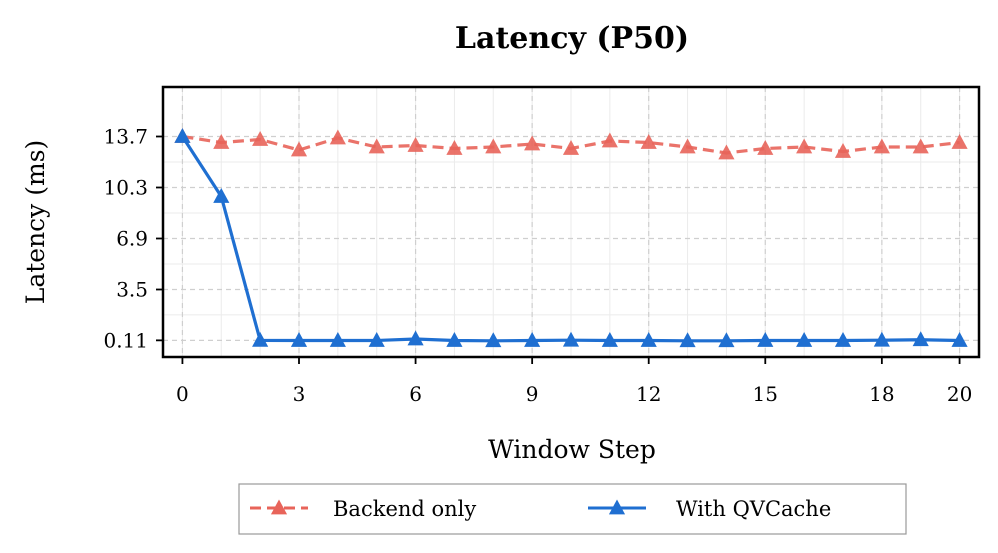 The width and height of the screenshot is (998, 553). What do you see at coordinates (959, 394) in the screenshot?
I see `x-tick-label: 20` at bounding box center [959, 394].